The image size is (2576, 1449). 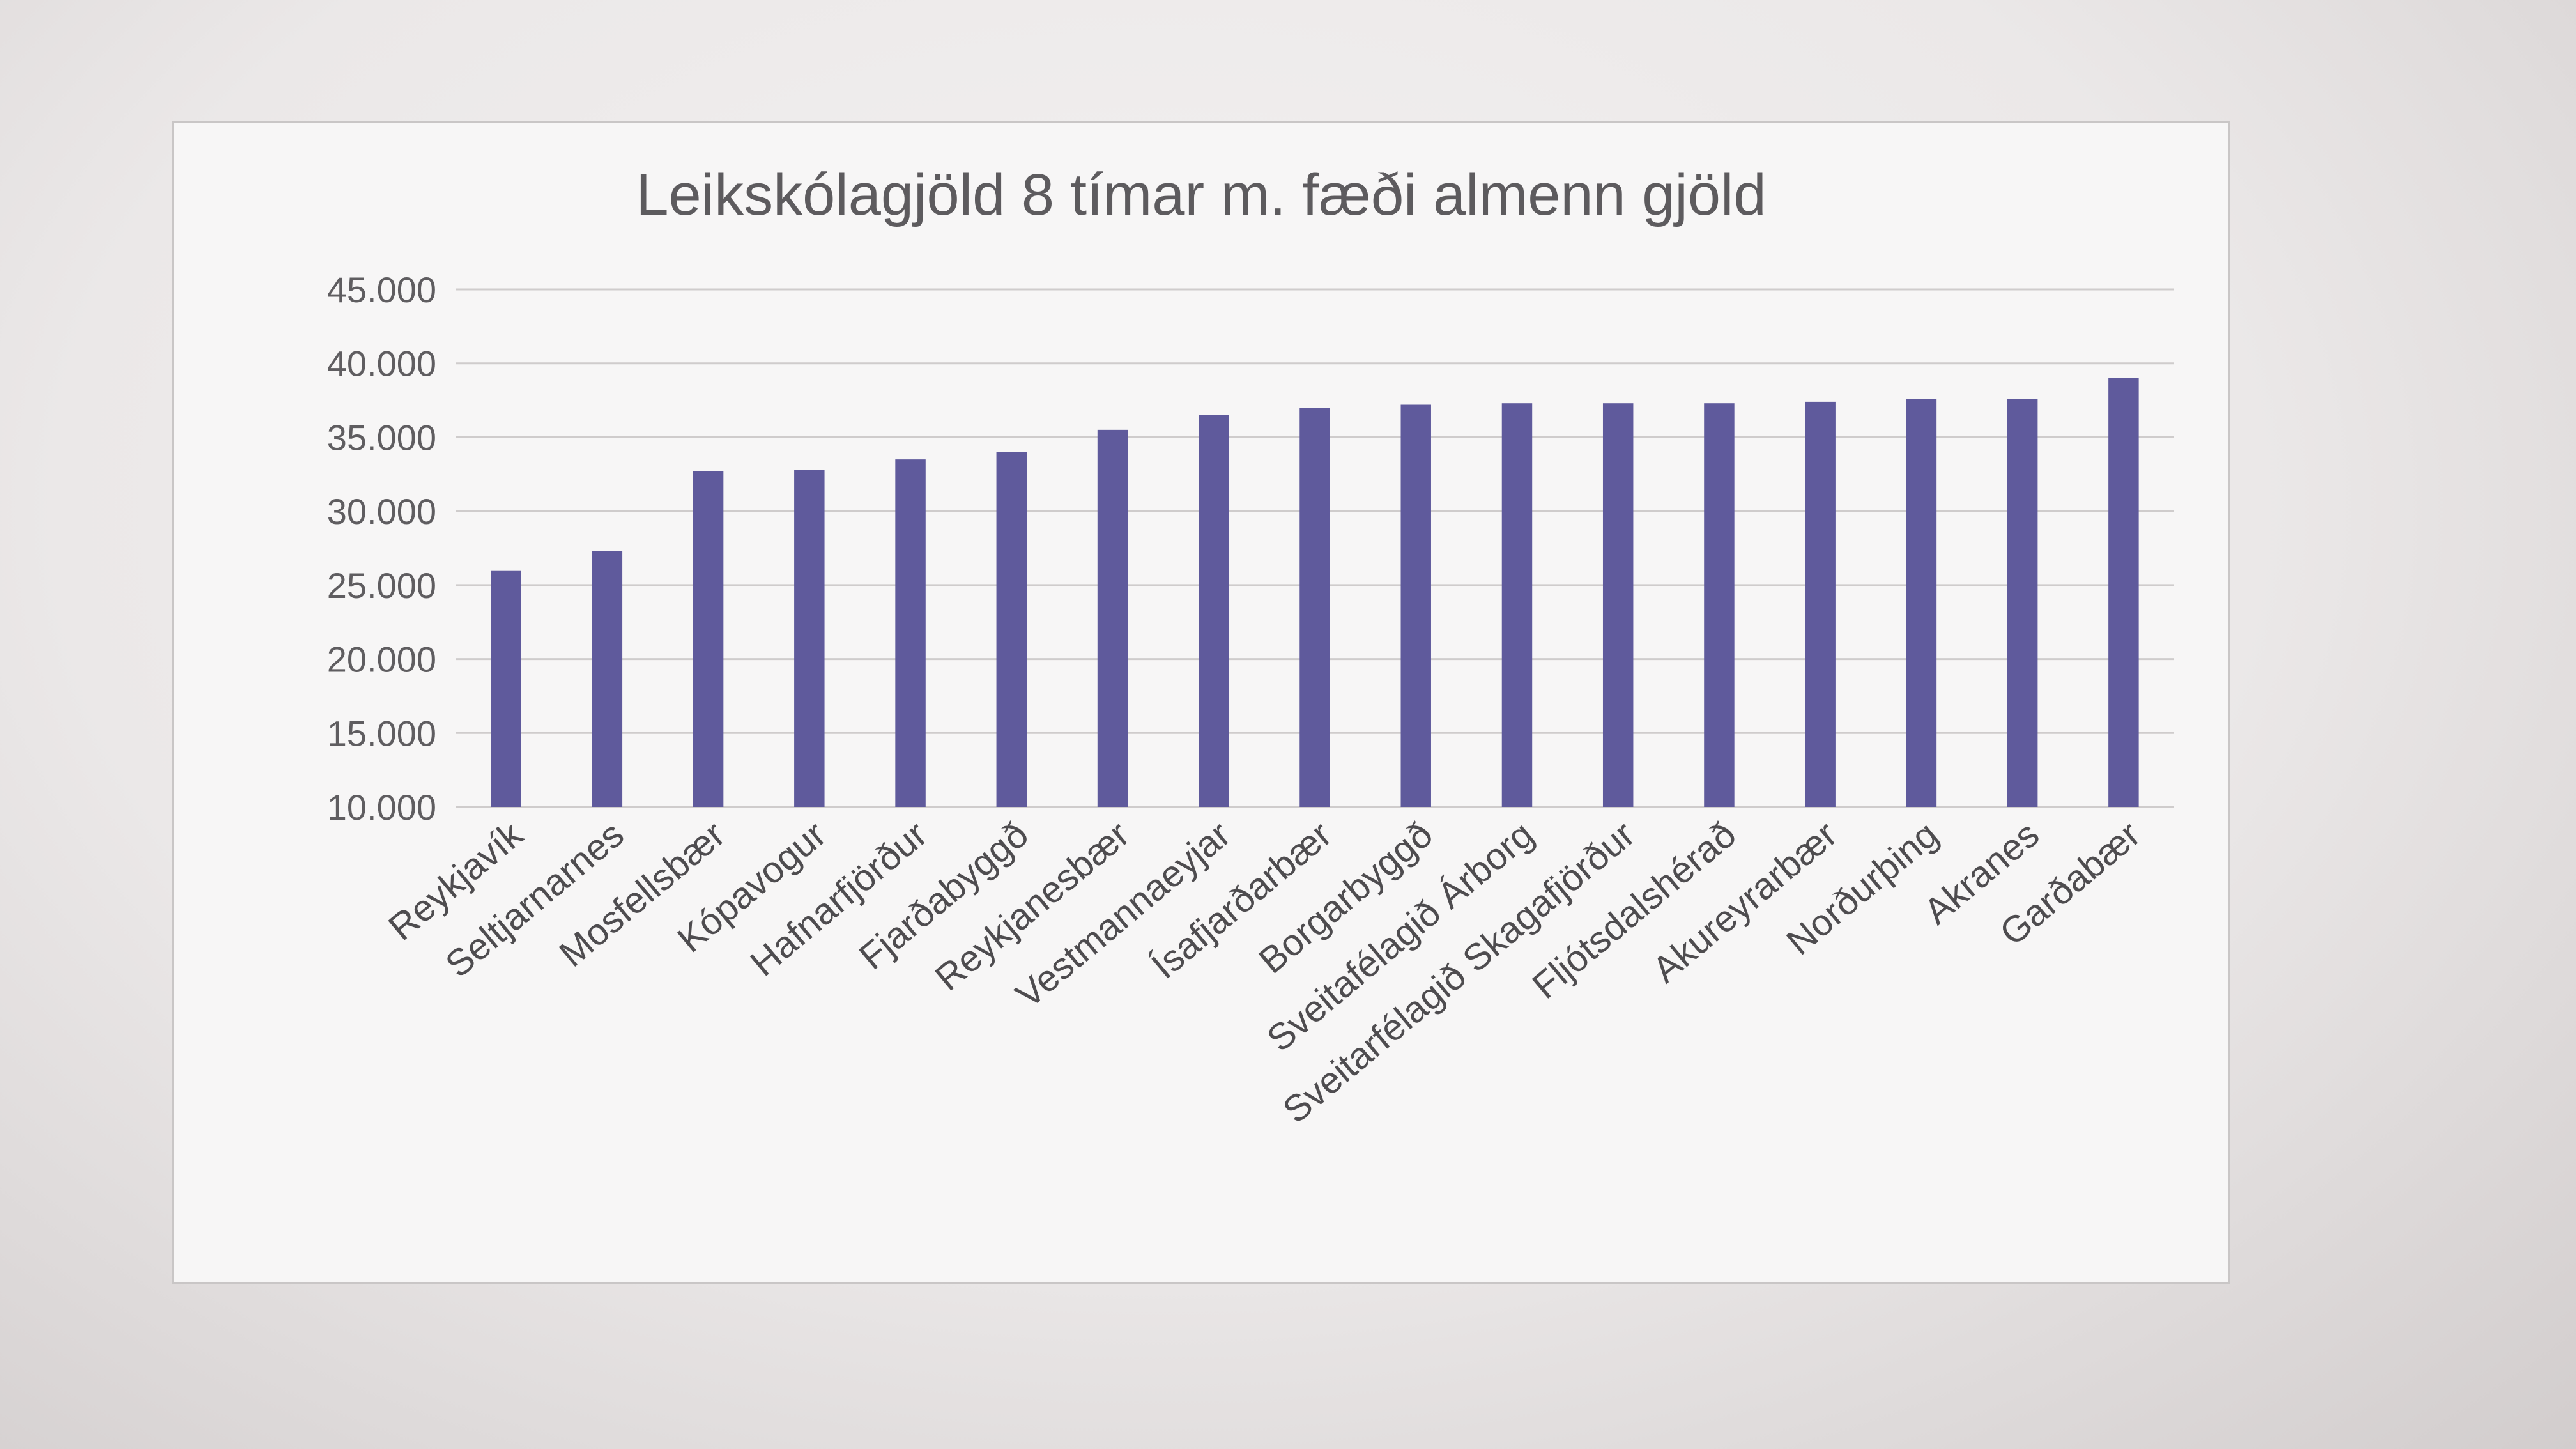 I want to click on y-tick-label: 20.000, so click(x=381, y=660).